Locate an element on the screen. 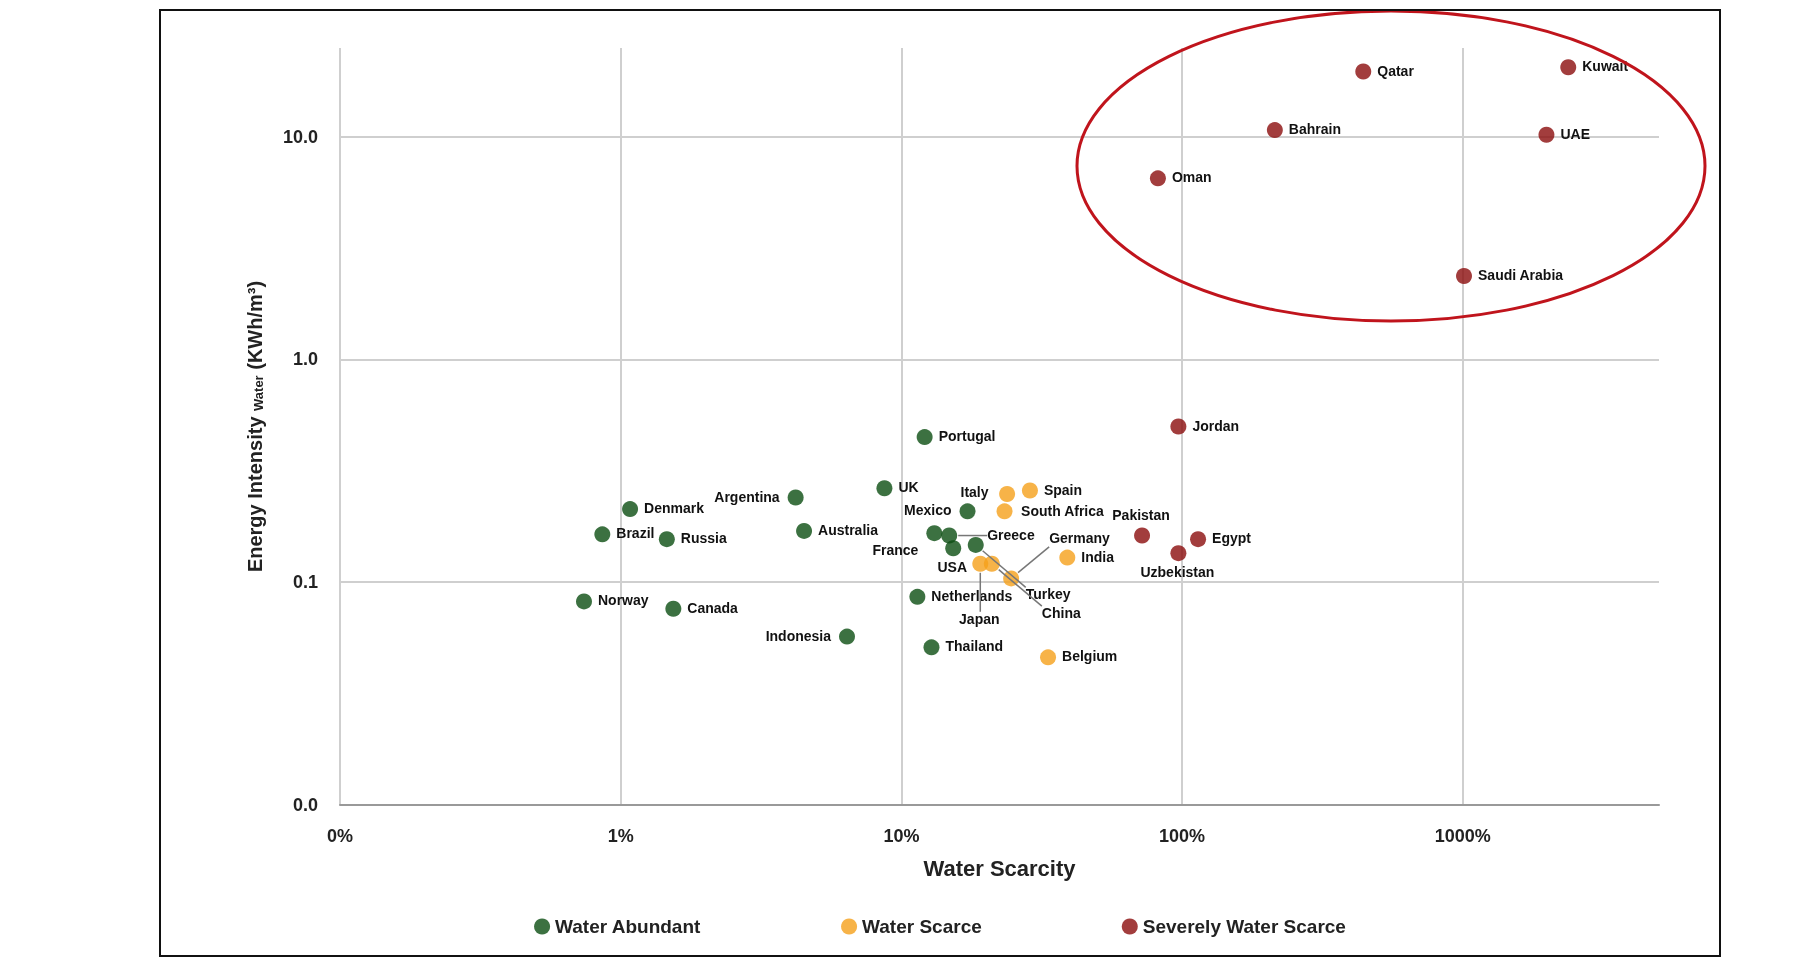  x-tick-label: 1000% is located at coordinates (1462, 836).